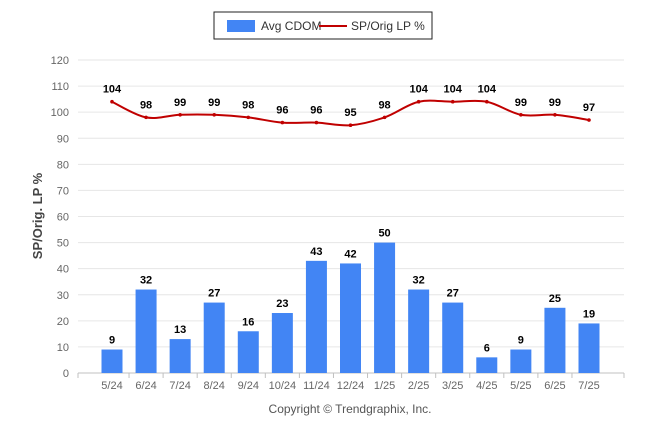  Describe the element at coordinates (588, 386) in the screenshot. I see `x-tick-label: 7/25` at that location.